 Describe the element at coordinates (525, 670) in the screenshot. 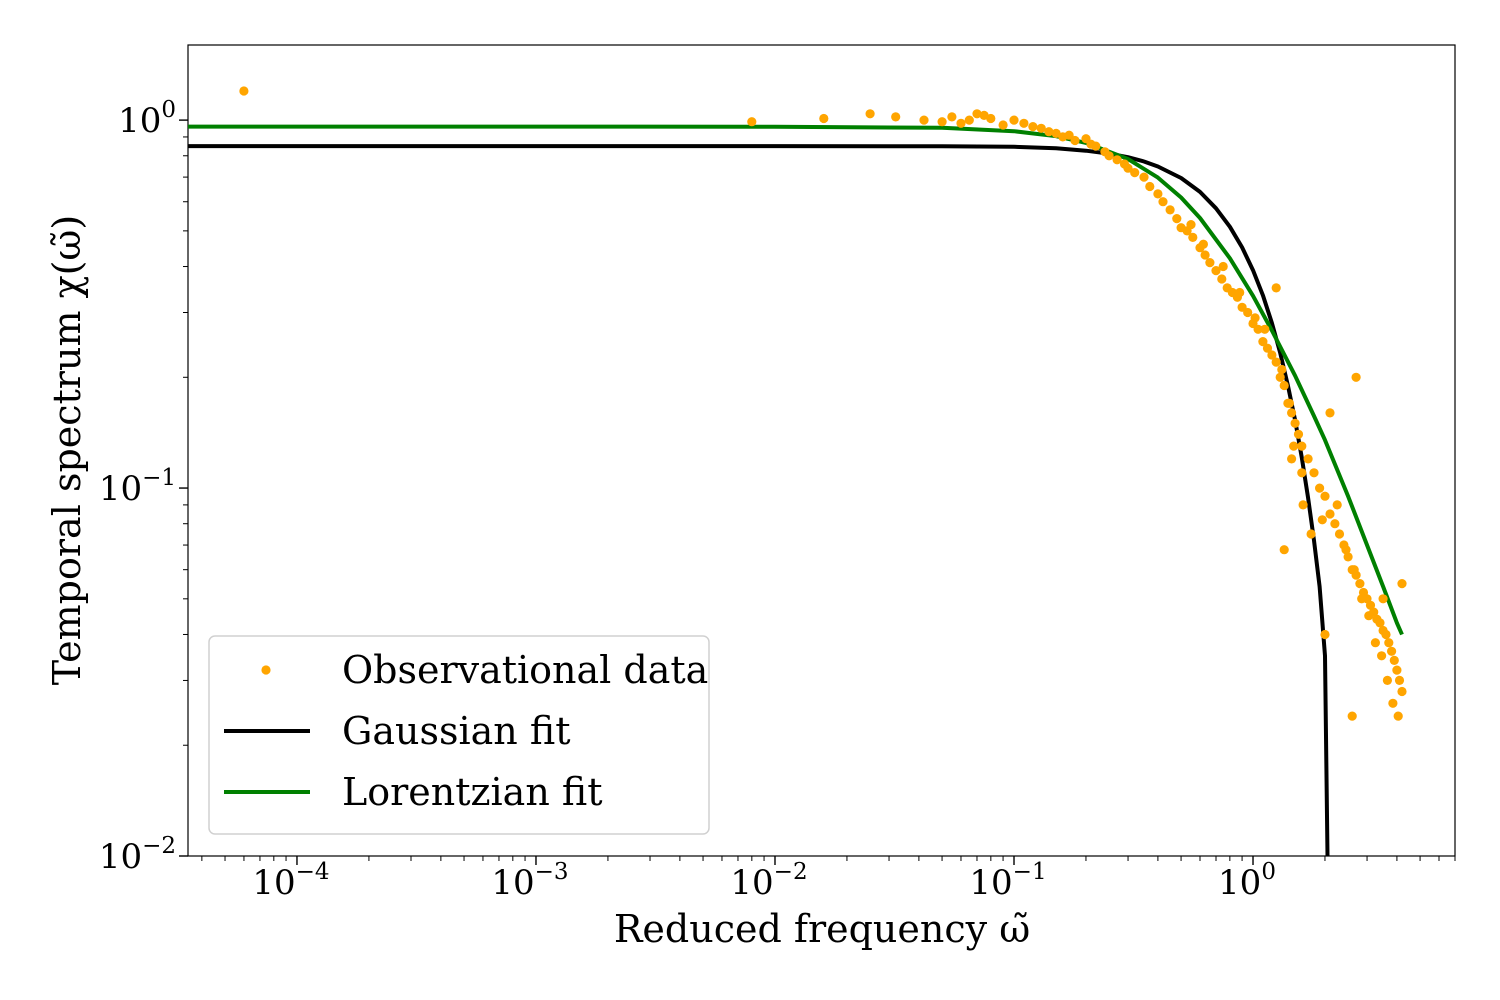

I see `legend-label-observational: Observational data` at that location.